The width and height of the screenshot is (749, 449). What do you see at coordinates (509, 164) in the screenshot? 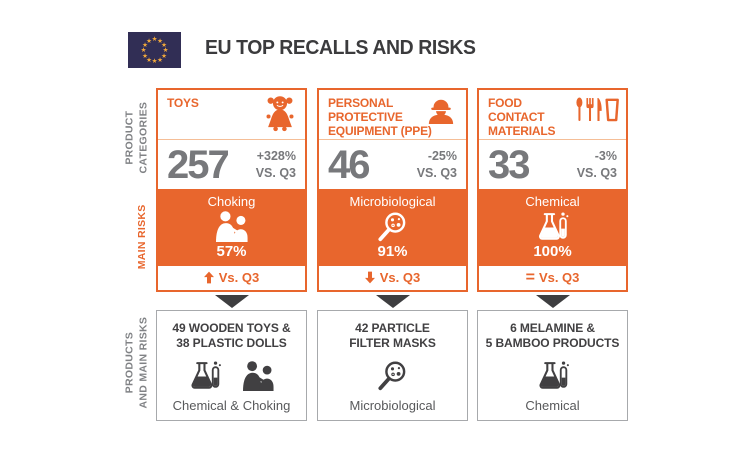
I see `recall-count: 33` at bounding box center [509, 164].